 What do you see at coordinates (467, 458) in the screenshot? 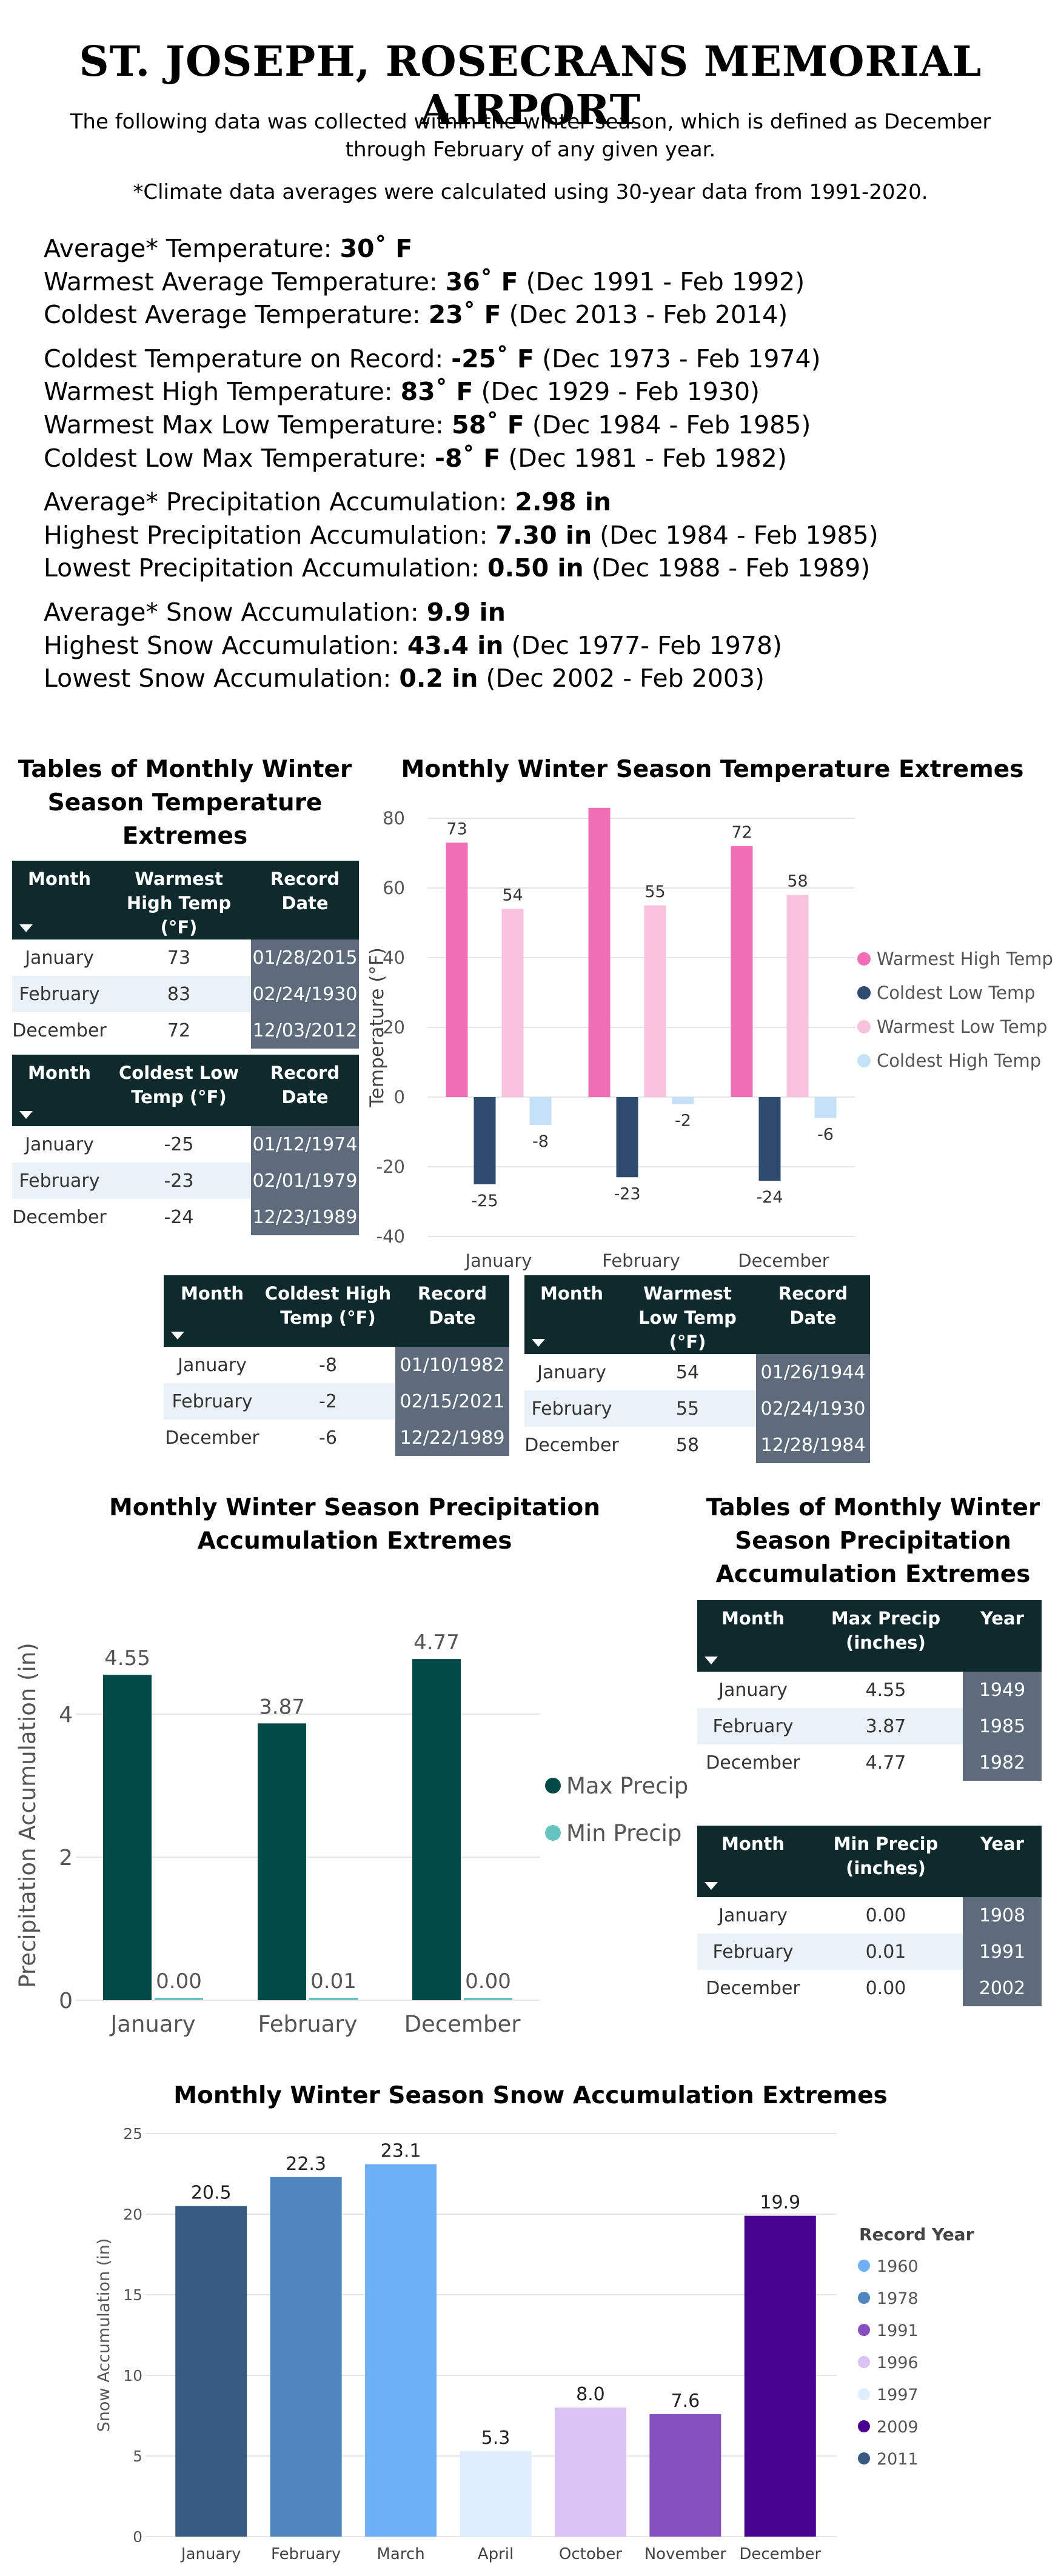
I see `stat-value: -8˚ F` at bounding box center [467, 458].